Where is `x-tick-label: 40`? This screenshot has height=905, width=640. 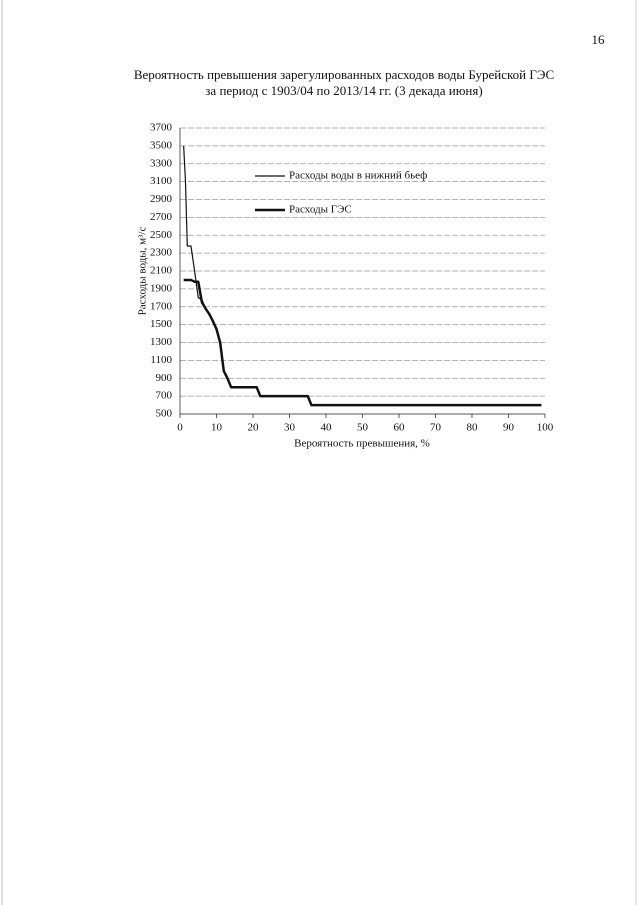
x-tick-label: 40 is located at coordinates (327, 428).